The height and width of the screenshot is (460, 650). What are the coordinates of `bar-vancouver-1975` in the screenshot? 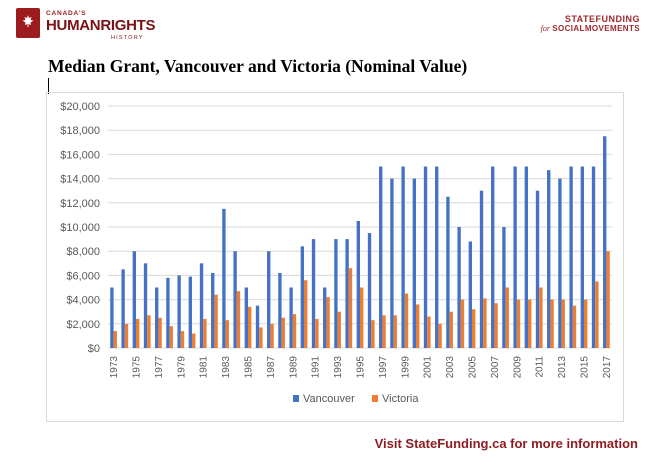 It's located at (134, 299).